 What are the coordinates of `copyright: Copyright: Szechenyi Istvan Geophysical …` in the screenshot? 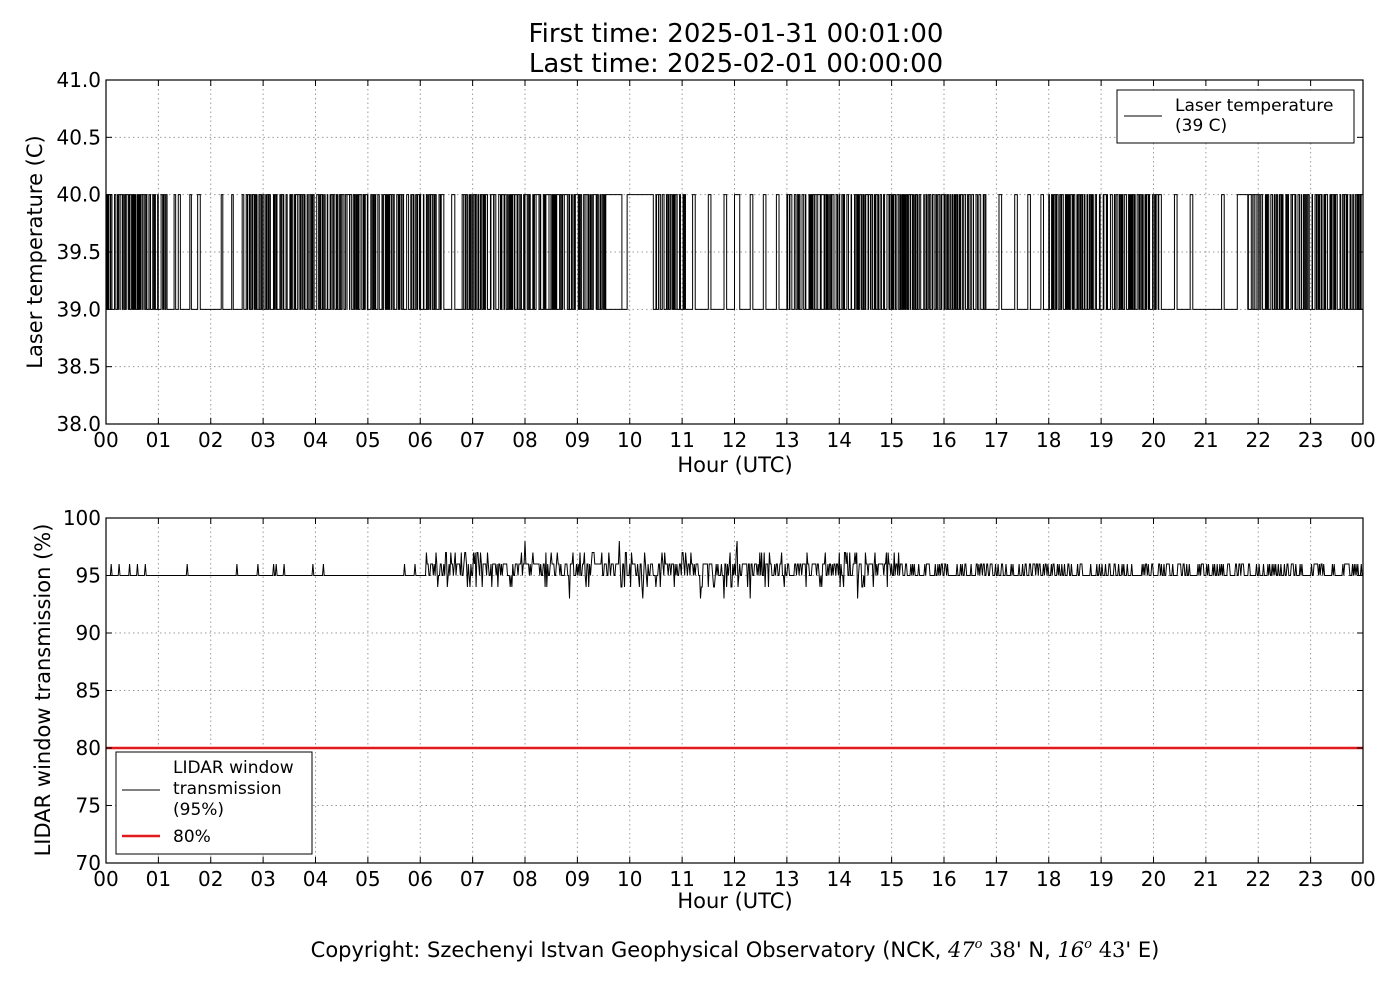 It's located at (735, 949).